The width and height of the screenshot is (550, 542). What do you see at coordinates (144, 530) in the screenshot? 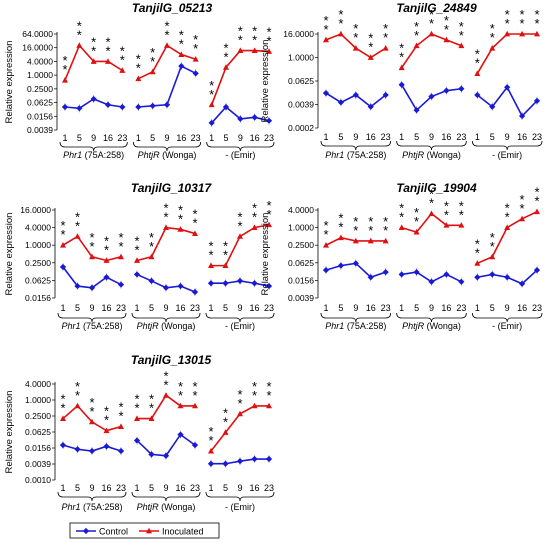
I see `legend: Control Inoculated` at bounding box center [144, 530].